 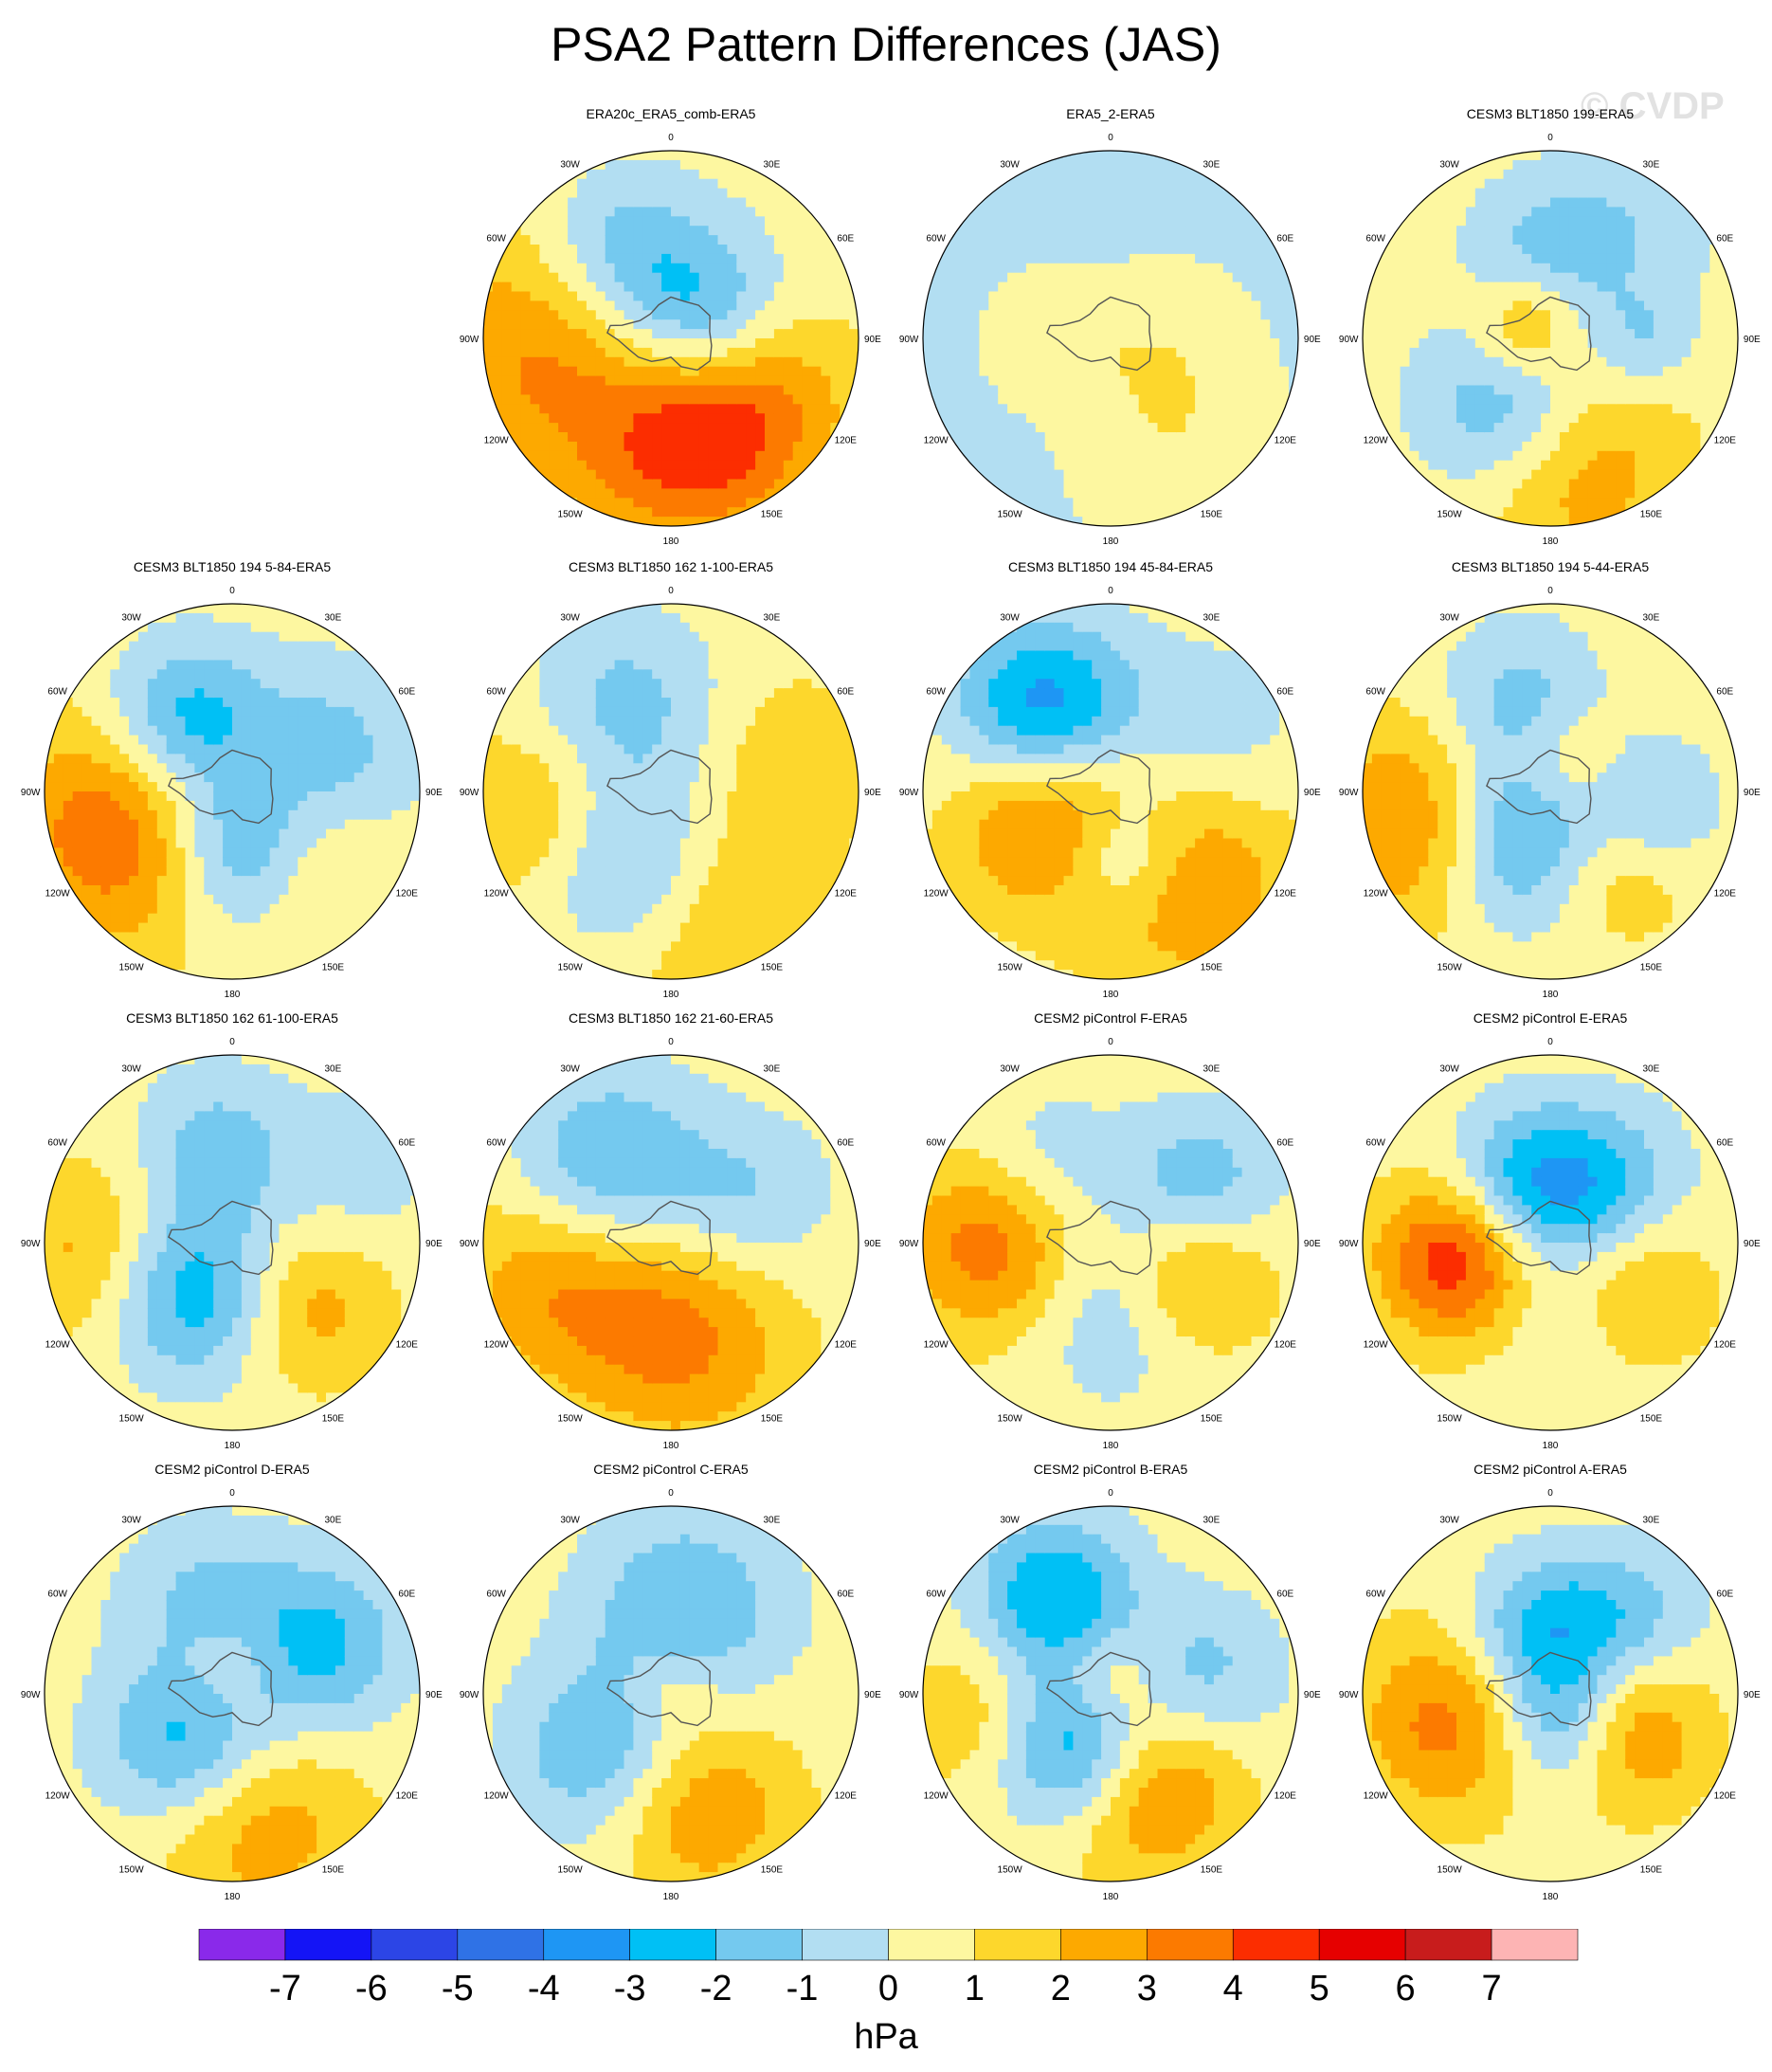 I want to click on colorbar-tick-label: -6, so click(x=371, y=1988).